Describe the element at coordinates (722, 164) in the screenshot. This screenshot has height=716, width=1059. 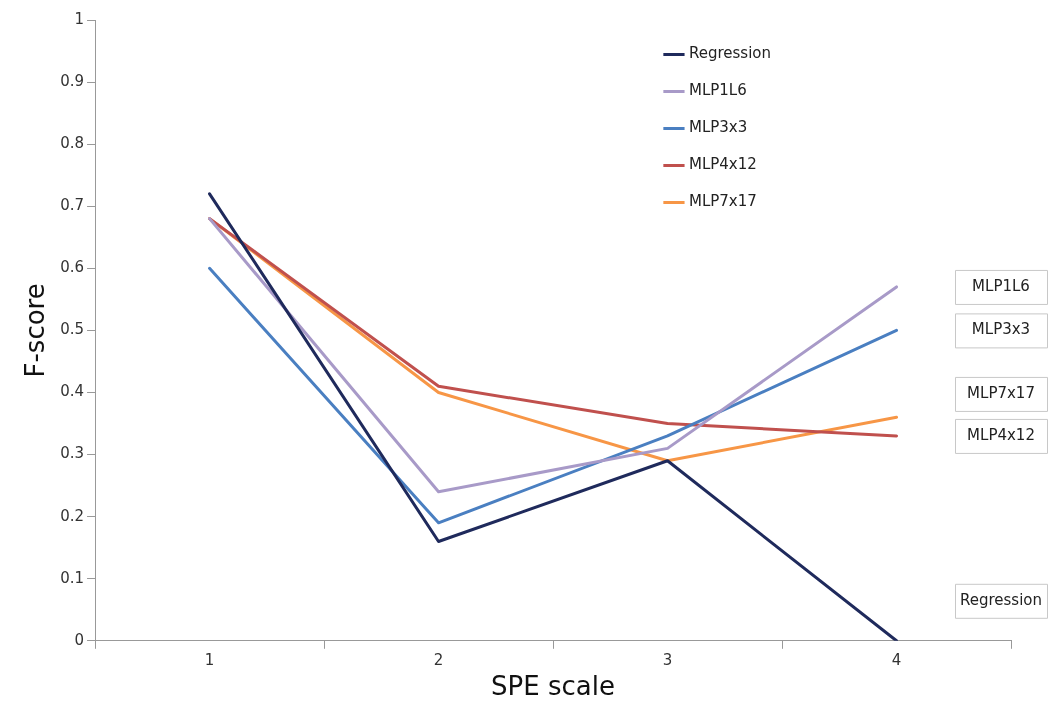
I see `legend-label: MLP4x12` at that location.